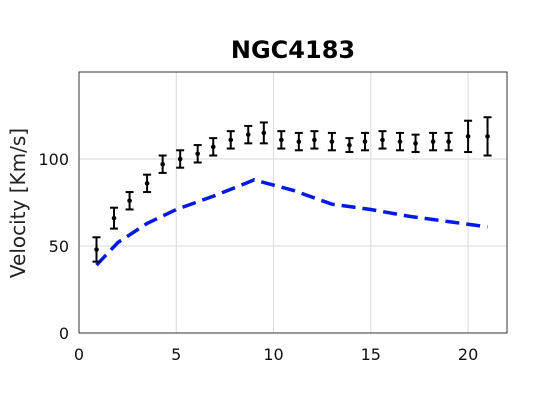  I want to click on y-tick-label: 50, so click(59, 246).